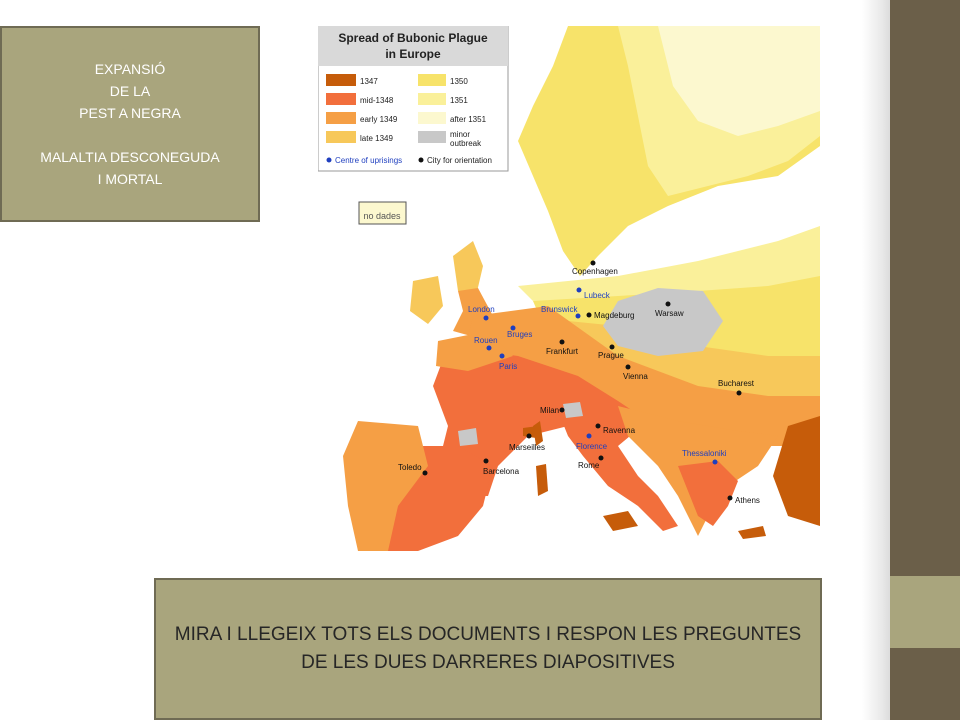 The width and height of the screenshot is (960, 720). I want to click on city-dot-toledo, so click(425, 473).